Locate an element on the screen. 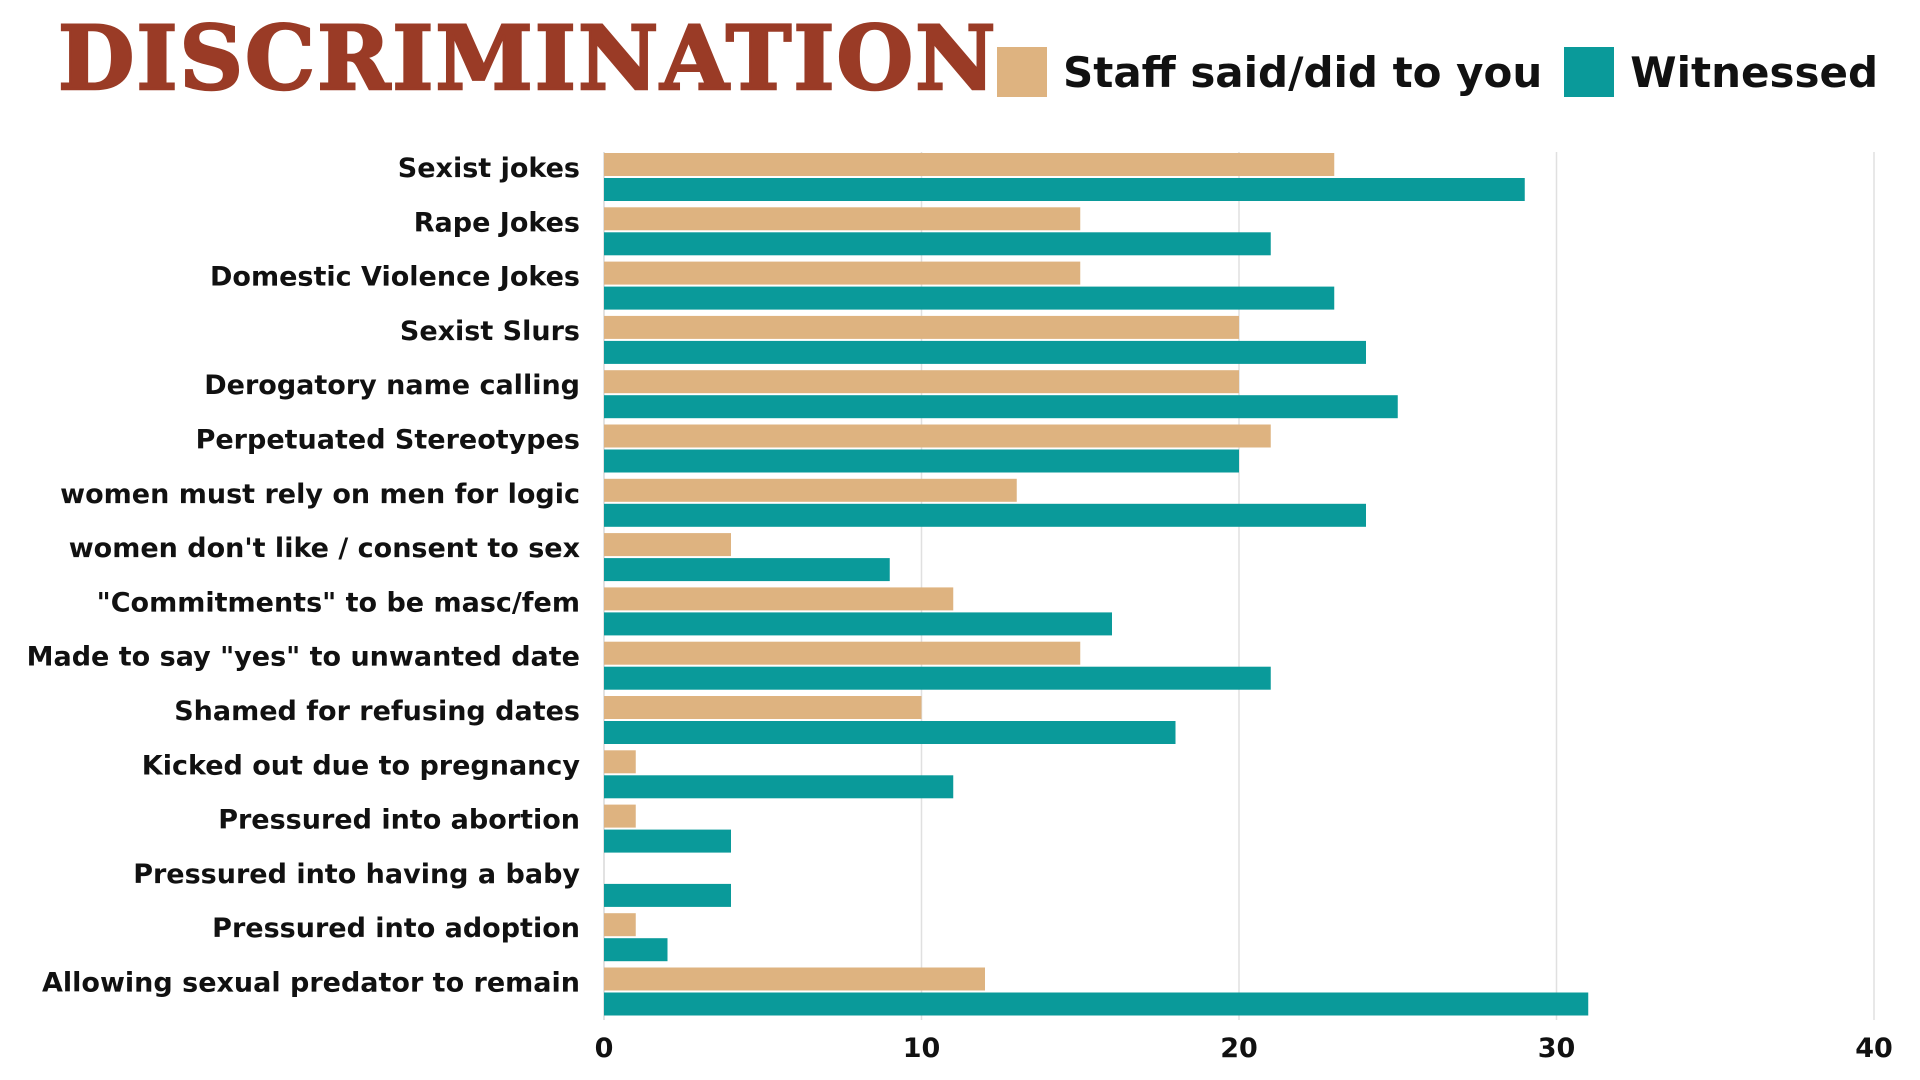 The image size is (1920, 1080). legend-swatch-staff is located at coordinates (1022, 72).